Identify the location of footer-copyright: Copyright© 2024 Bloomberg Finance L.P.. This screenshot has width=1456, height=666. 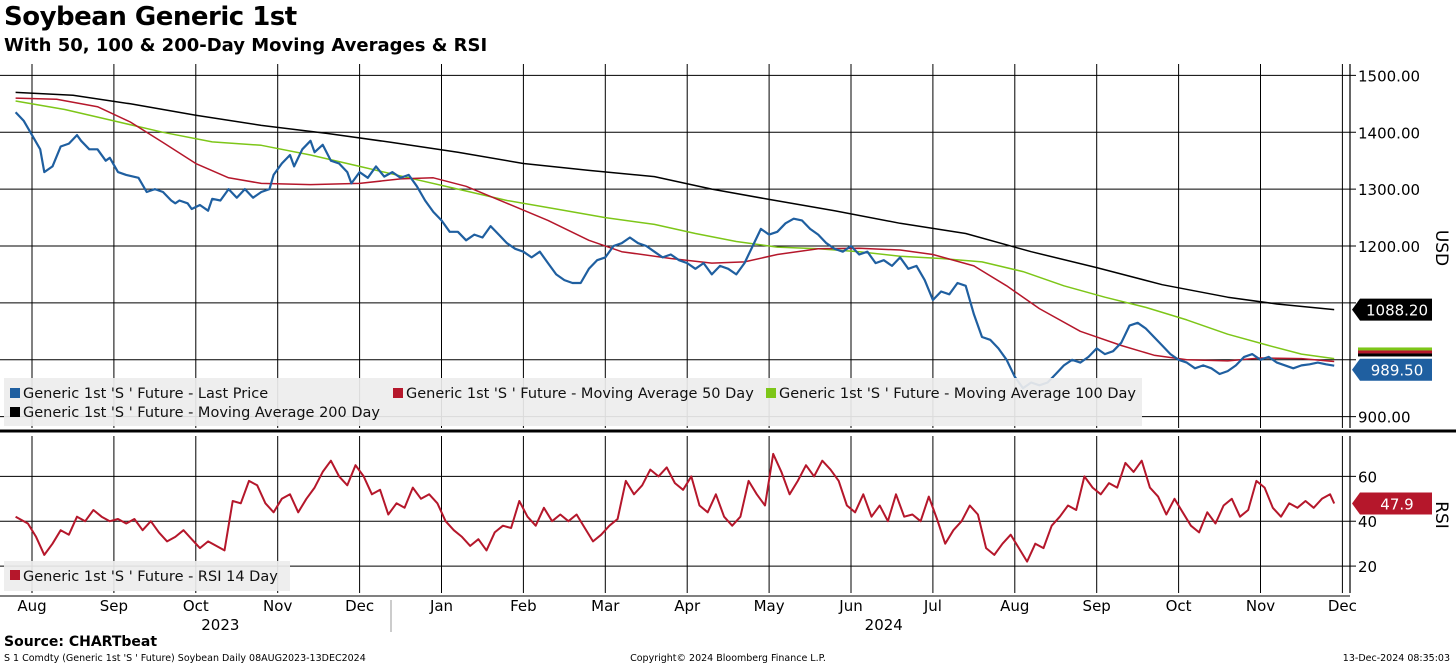
(728, 658).